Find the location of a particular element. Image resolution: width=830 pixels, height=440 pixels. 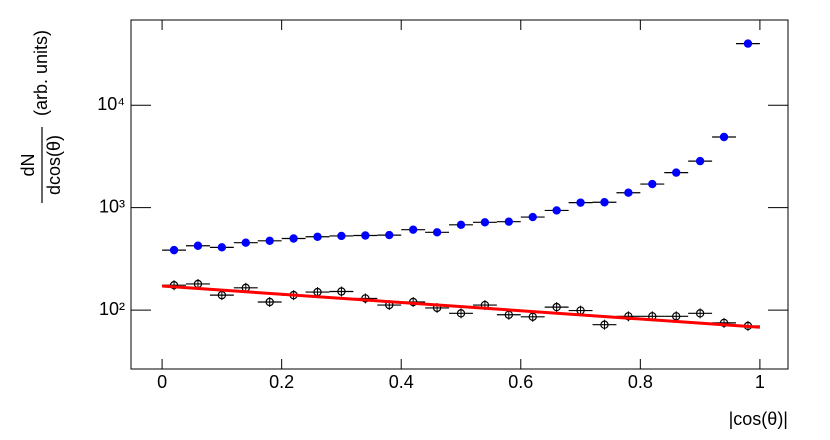

x-tick-label: 0 is located at coordinates (162, 382).